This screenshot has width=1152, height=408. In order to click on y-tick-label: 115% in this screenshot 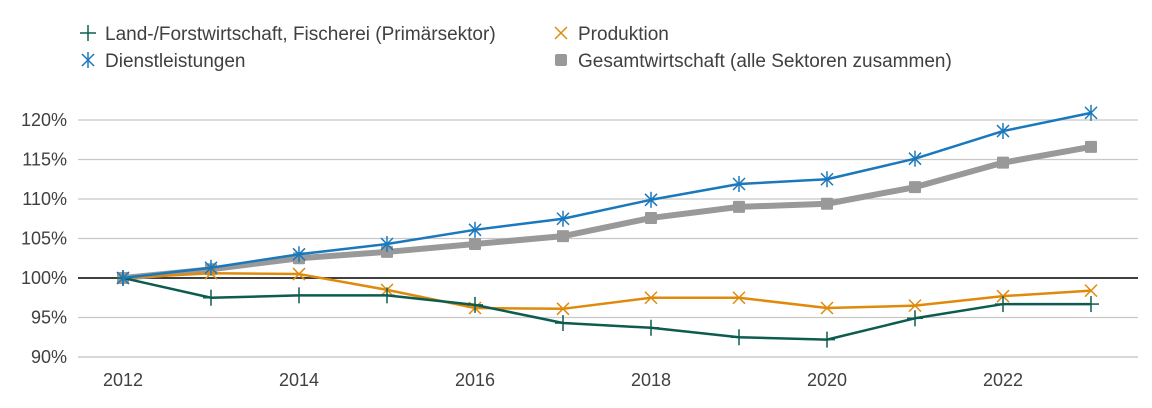, I will do `click(44, 160)`.